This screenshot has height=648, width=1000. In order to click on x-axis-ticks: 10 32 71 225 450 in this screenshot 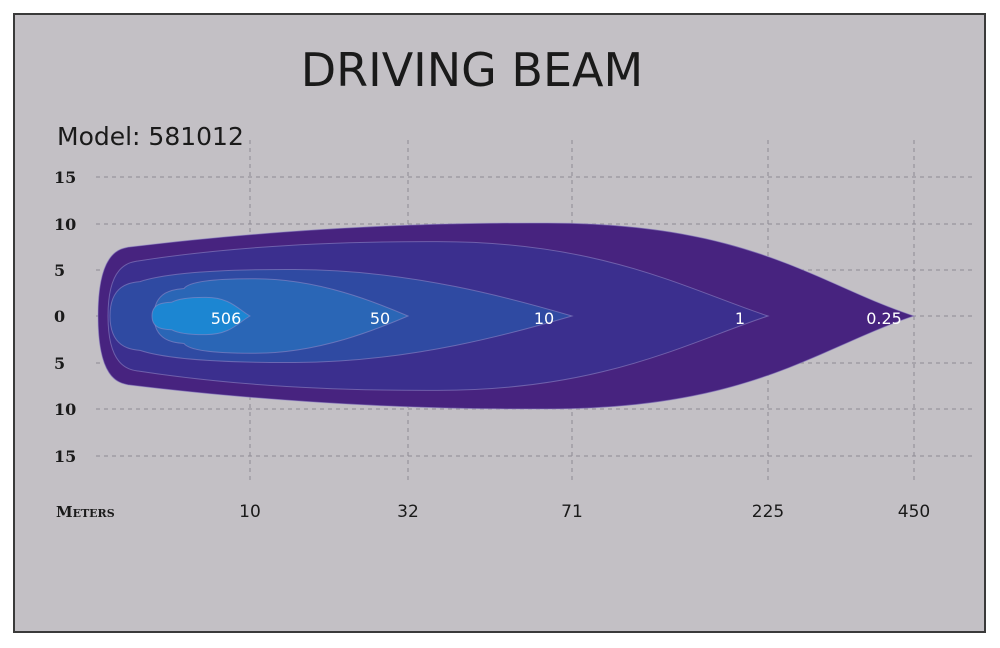, I will do `click(584, 512)`.